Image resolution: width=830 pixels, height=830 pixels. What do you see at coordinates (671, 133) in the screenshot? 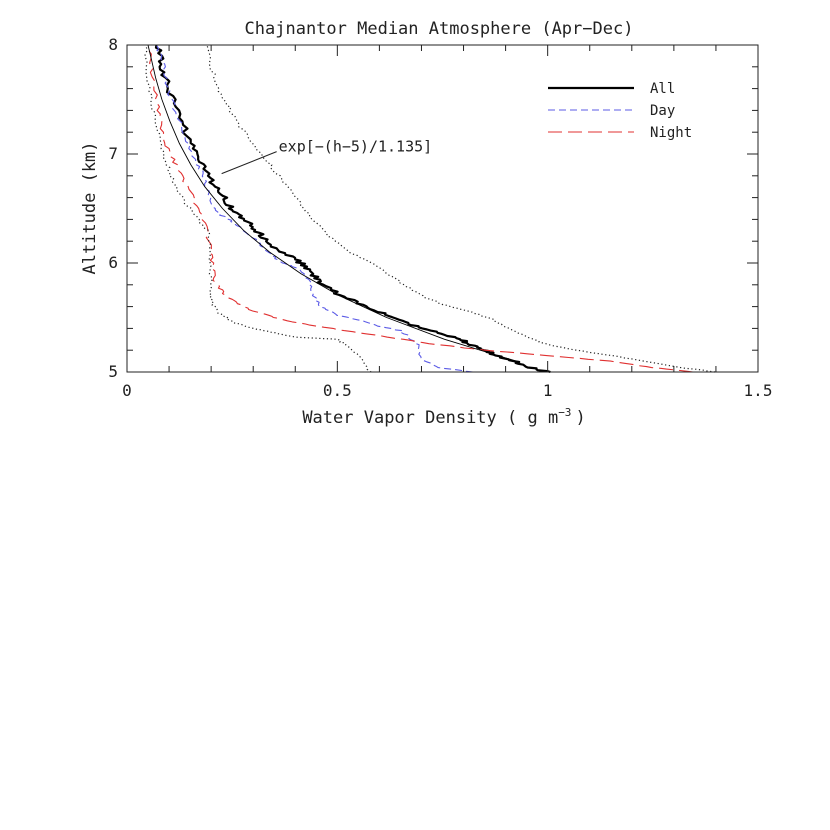
I see `legend-label-night: Night` at bounding box center [671, 133].